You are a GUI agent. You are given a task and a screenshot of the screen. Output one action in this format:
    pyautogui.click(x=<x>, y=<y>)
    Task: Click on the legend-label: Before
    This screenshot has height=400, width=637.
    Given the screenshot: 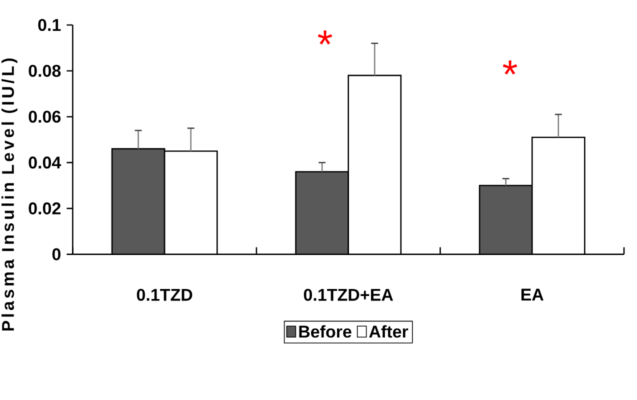 What is the action you would take?
    pyautogui.click(x=325, y=331)
    